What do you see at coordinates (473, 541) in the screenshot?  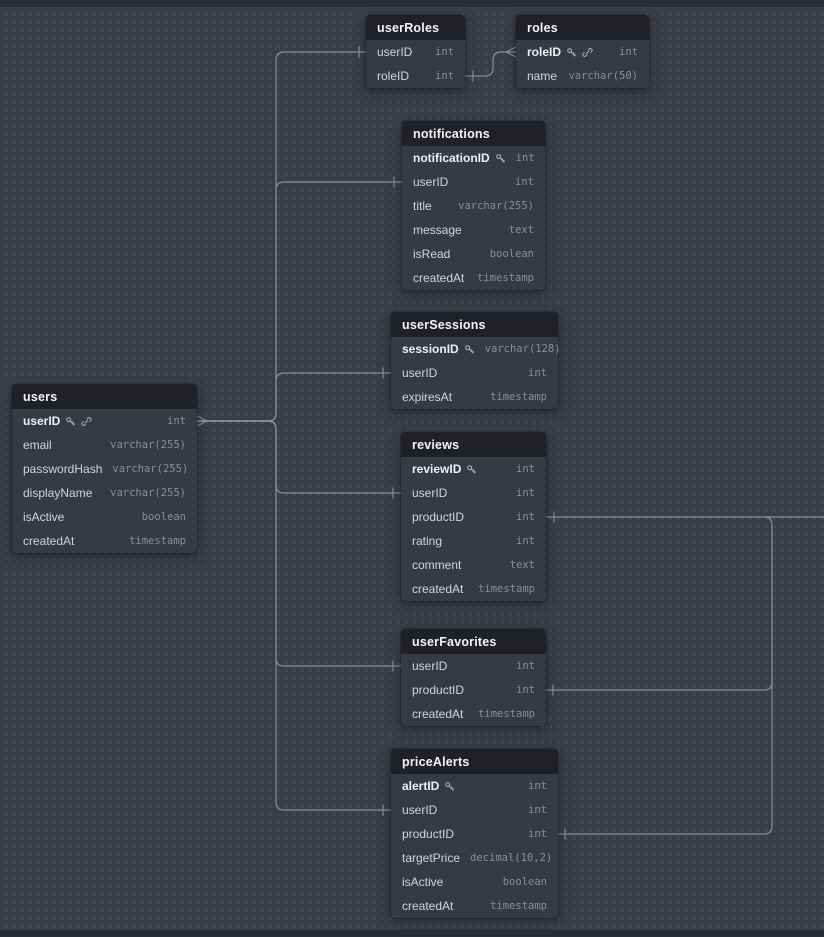 I see `table-row: rating int` at bounding box center [473, 541].